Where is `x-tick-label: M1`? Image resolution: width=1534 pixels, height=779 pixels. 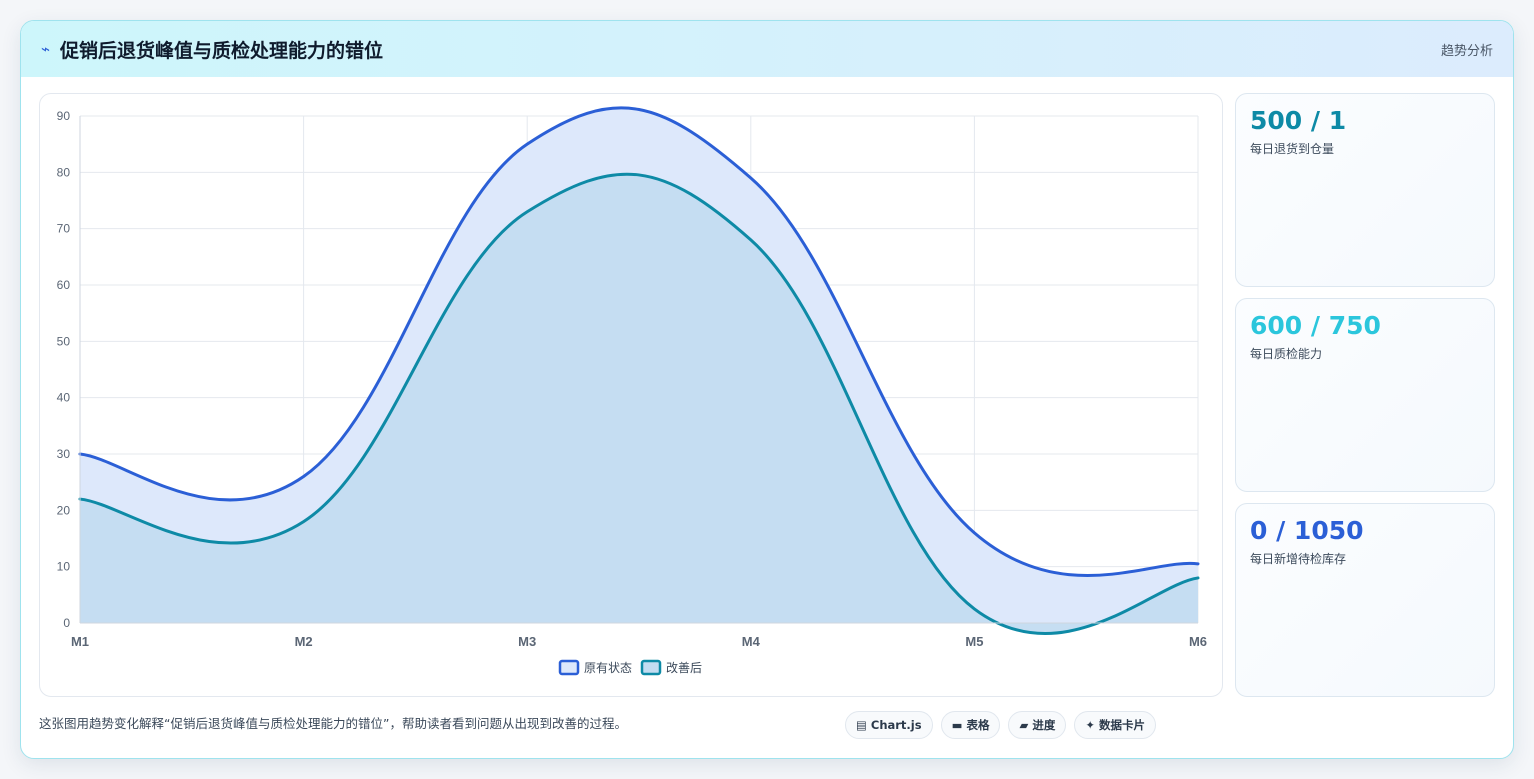
x-tick-label: M1 is located at coordinates (80, 641).